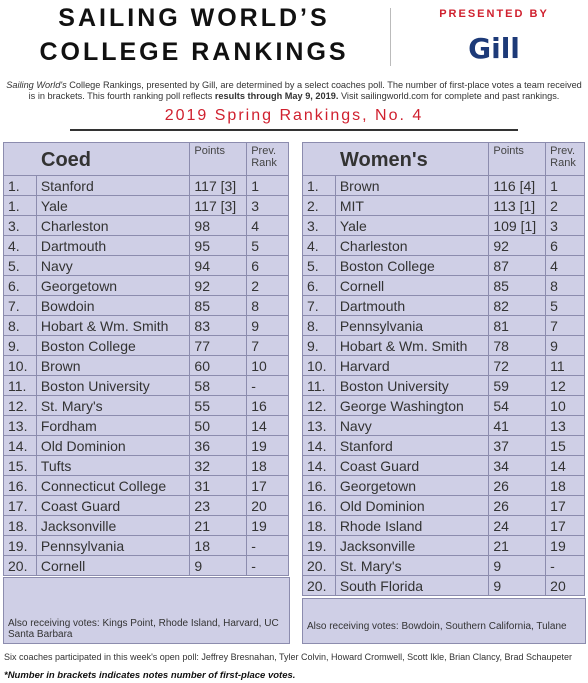  What do you see at coordinates (218, 225) in the screenshot?
I see `points: 98` at bounding box center [218, 225].